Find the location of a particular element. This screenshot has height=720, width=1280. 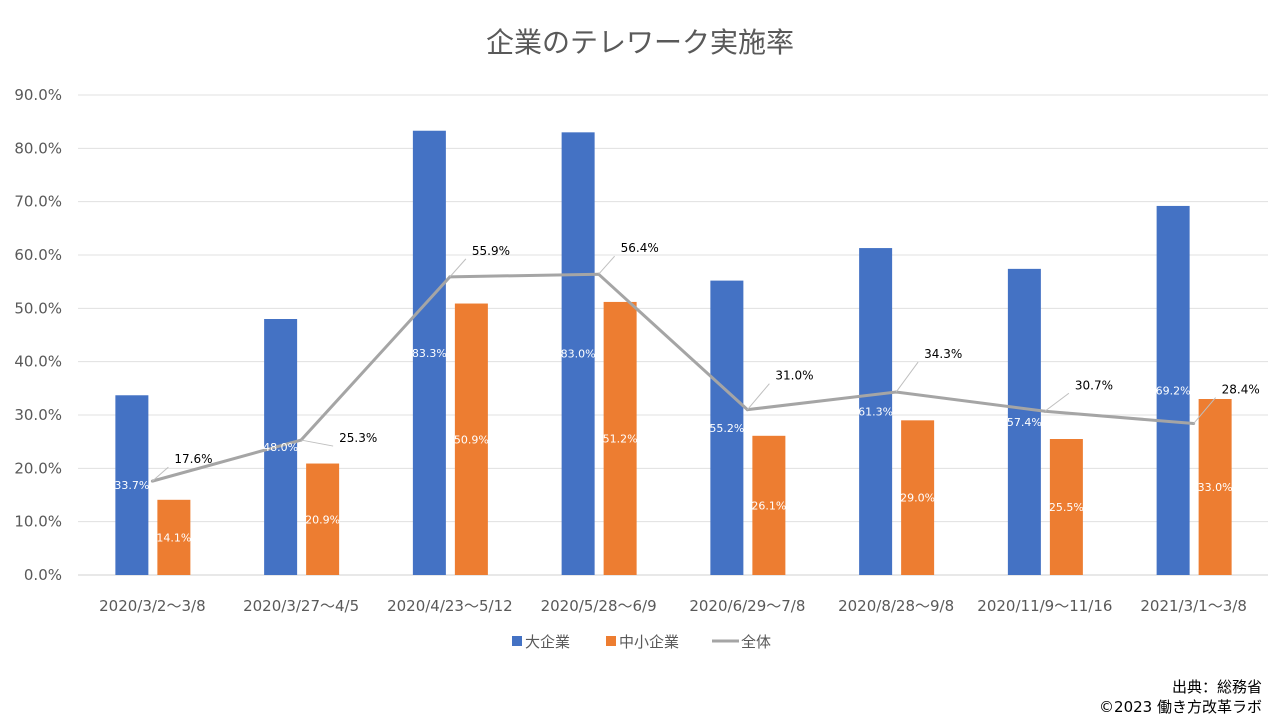

copyright-label: ©2023 働き方改革ラボ is located at coordinates (1180, 707).